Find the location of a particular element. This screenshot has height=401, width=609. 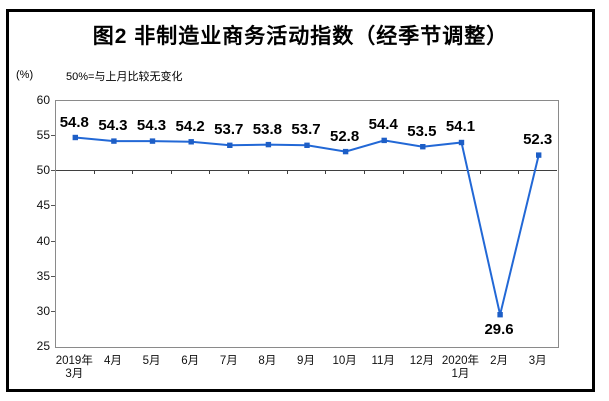

data-label: 52.8 is located at coordinates (345, 136).